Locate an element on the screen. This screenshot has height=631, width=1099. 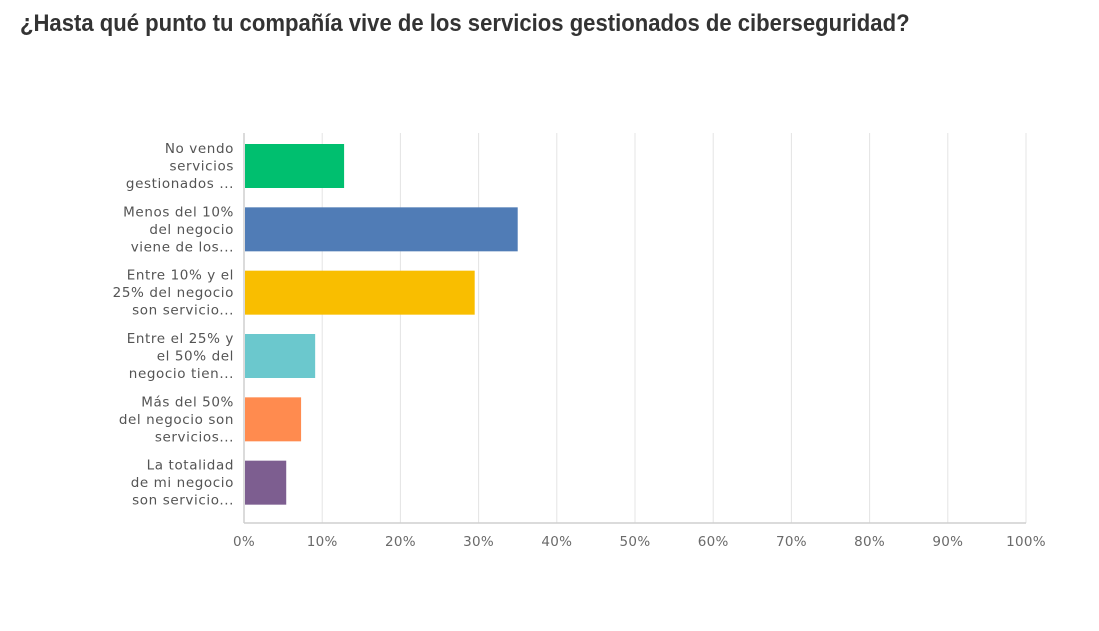
tick-labels: 0% 10% 20% 30% 40% 50% 60% 70% 80% 90% 100% is located at coordinates (639, 542).